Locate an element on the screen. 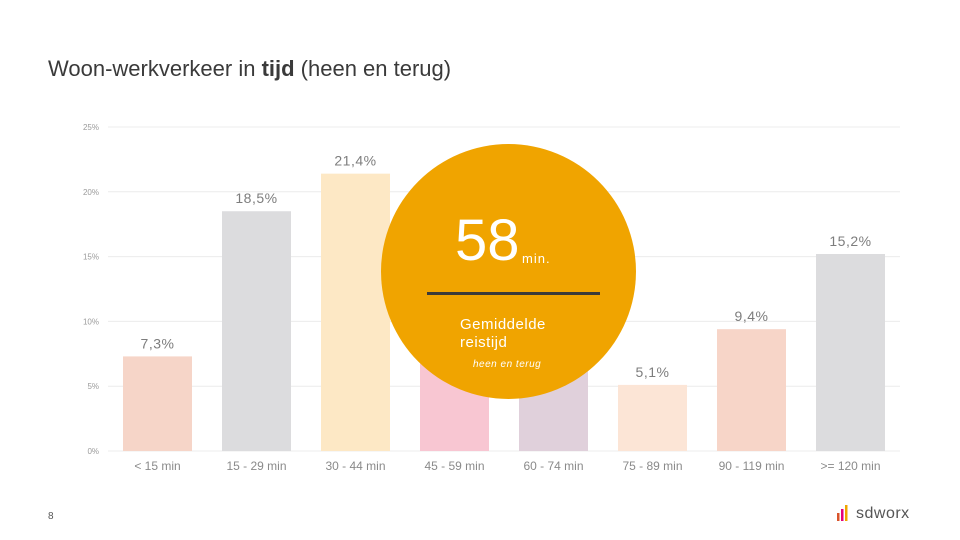  x-tick-label: 60 - 74 min is located at coordinates (553, 466).